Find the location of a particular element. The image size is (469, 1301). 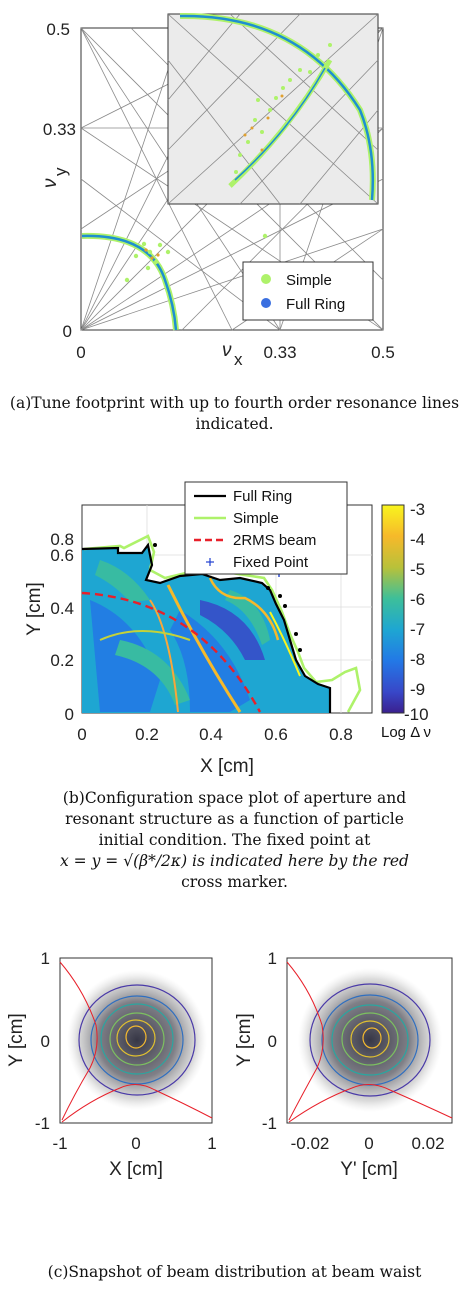

b-xtick: 0 is located at coordinates (81, 734).